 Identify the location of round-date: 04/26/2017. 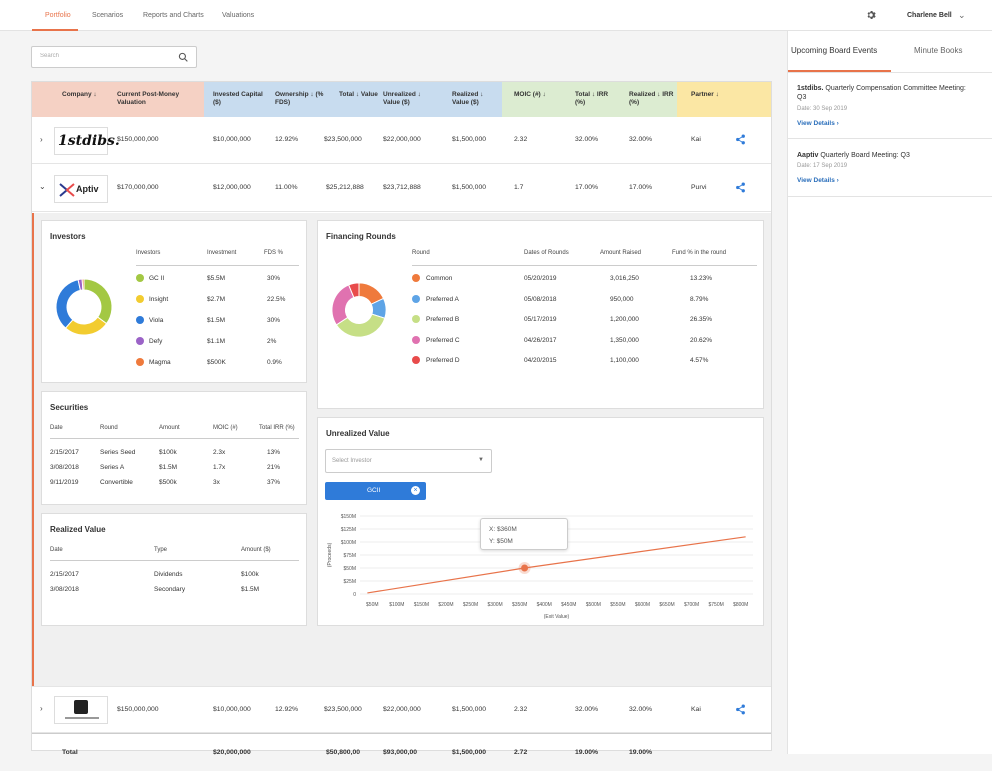
(540, 340).